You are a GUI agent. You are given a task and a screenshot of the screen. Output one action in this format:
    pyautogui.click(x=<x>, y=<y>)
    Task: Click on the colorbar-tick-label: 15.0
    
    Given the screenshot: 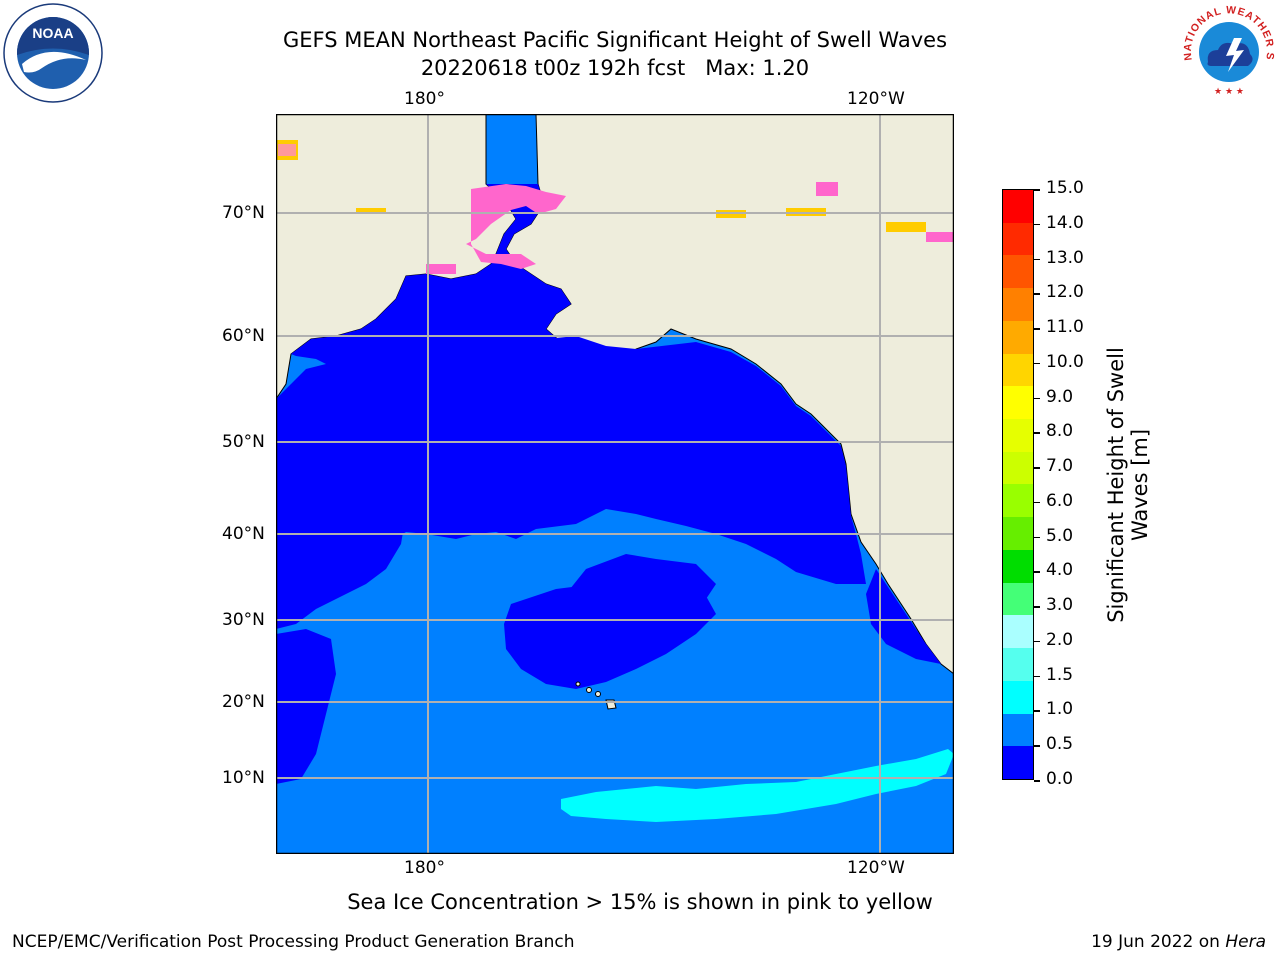 What is the action you would take?
    pyautogui.click(x=1065, y=188)
    